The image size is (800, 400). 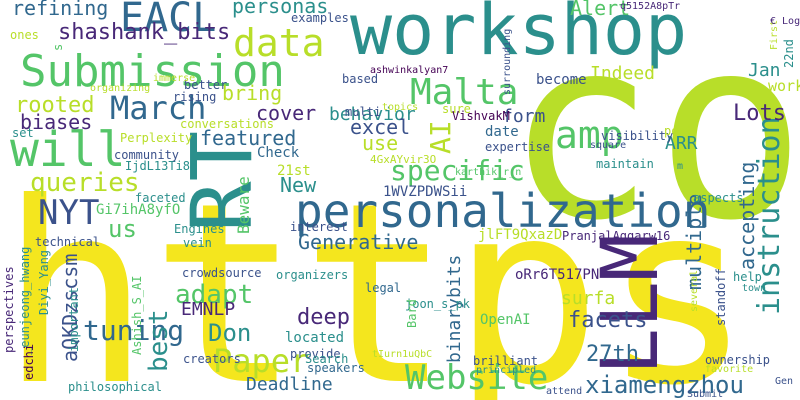 What do you see at coordinates (195, 97) in the screenshot?
I see `cloud-word: rising` at bounding box center [195, 97].